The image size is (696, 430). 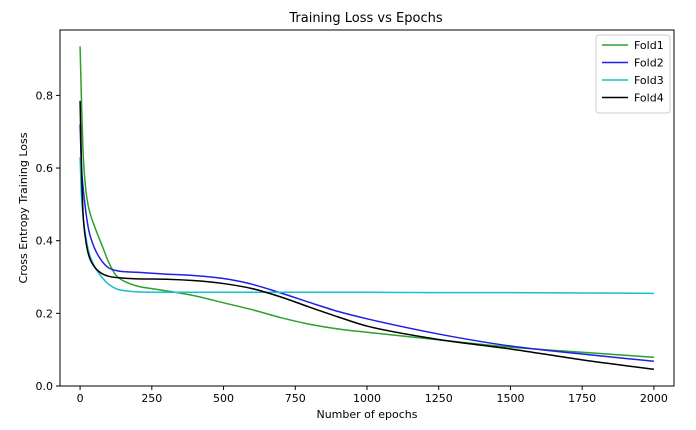 What do you see at coordinates (649, 45) in the screenshot?
I see `legend-label-fold1: Fold1` at bounding box center [649, 45].